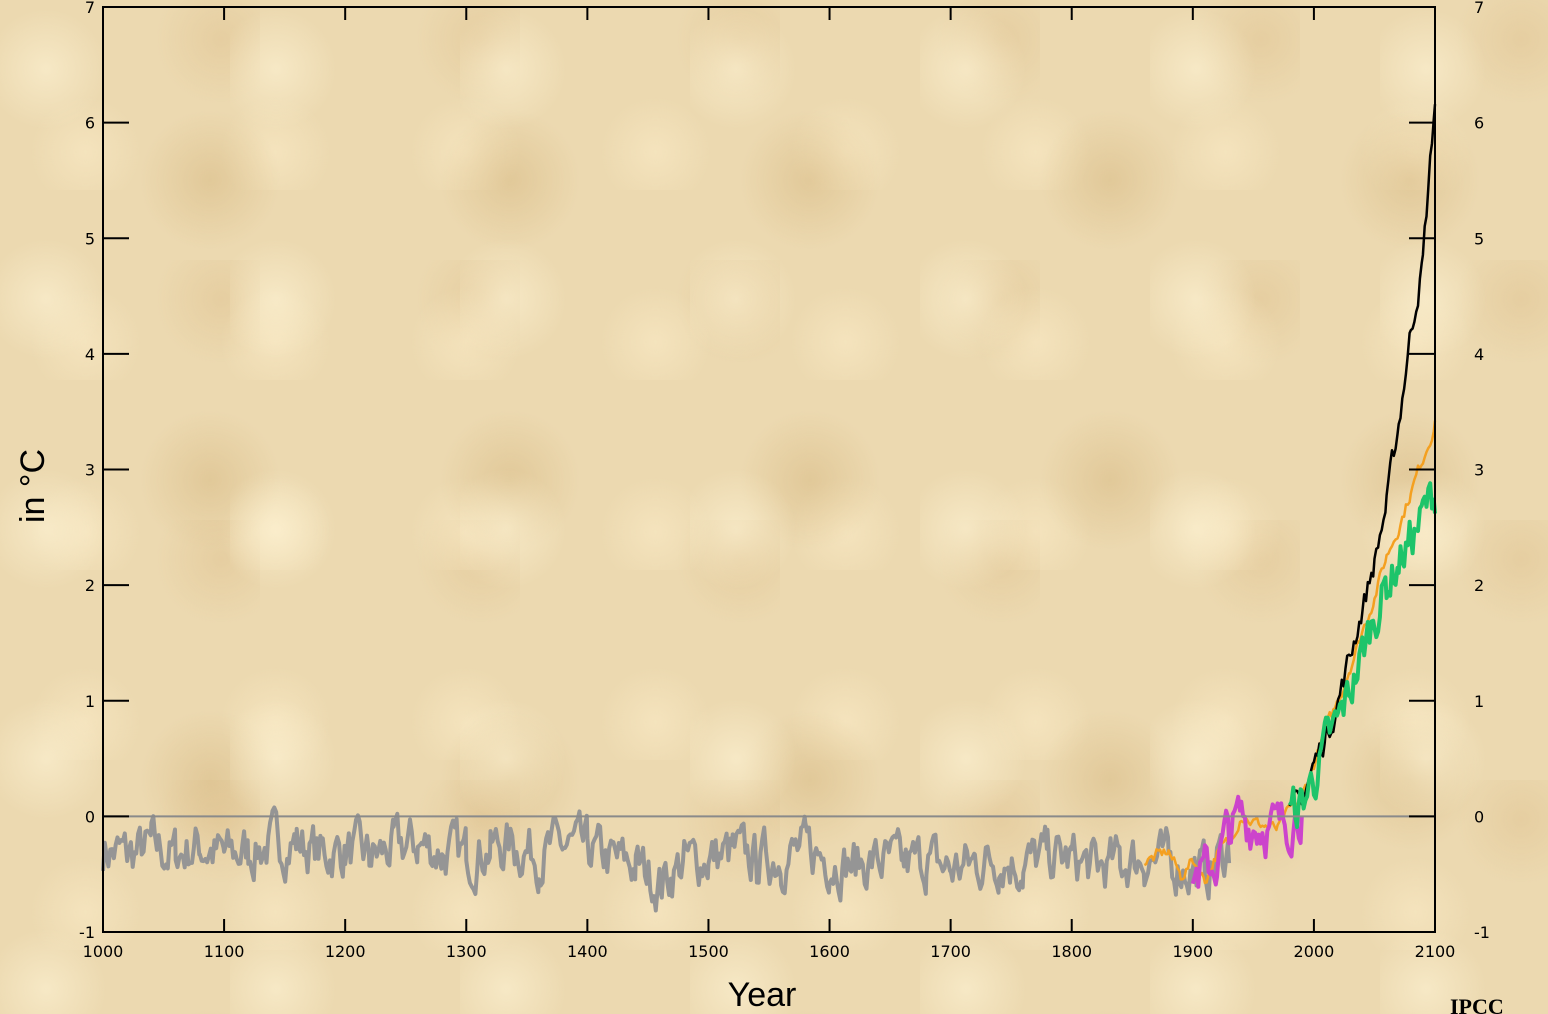 The height and width of the screenshot is (1014, 1548). Describe the element at coordinates (1314, 951) in the screenshot. I see `x-tick-label: 2000` at that location.